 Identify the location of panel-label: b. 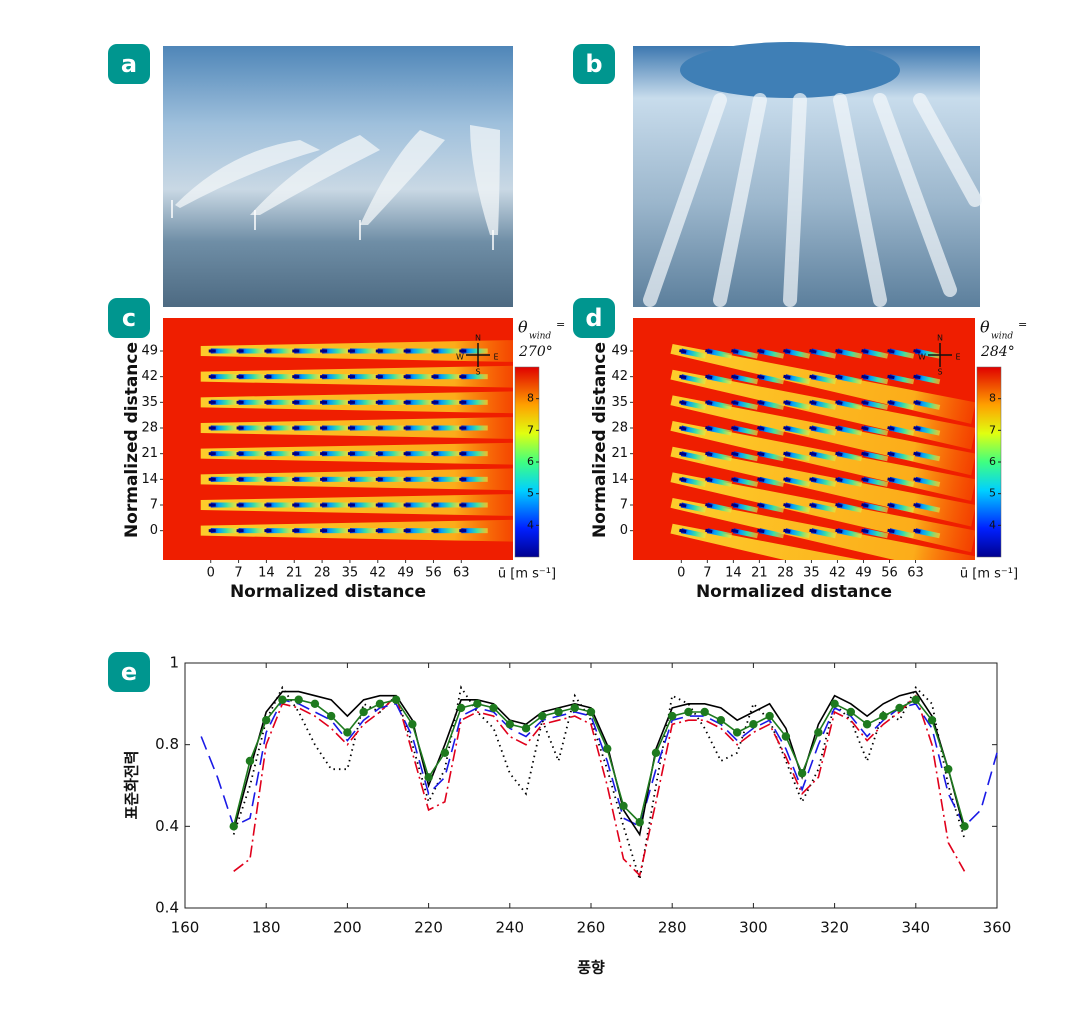
(594, 64).